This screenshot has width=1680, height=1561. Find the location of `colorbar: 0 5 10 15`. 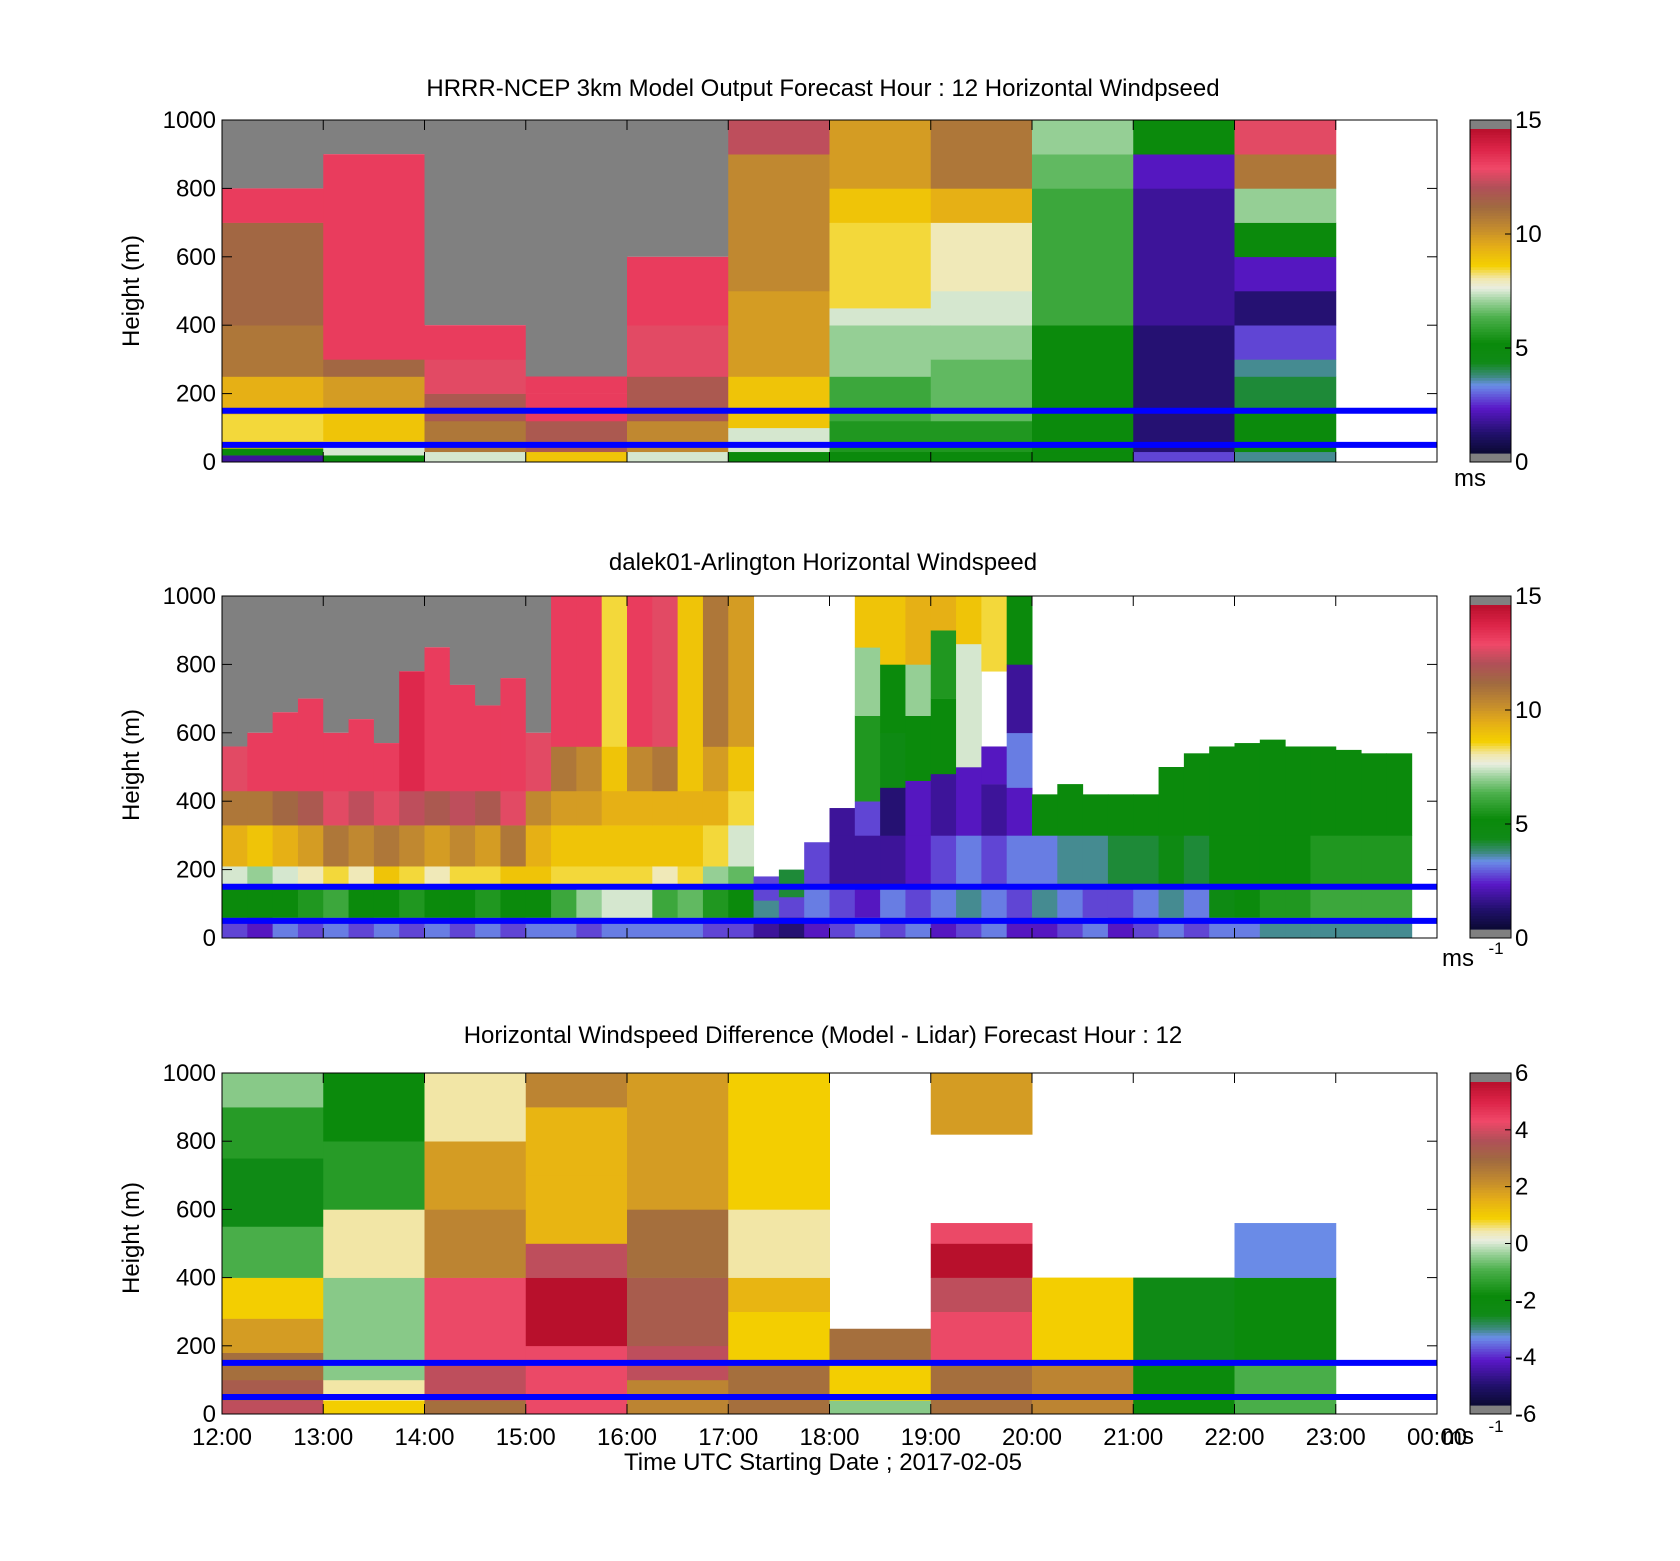

colorbar: 0 5 10 15 is located at coordinates (1505, 767).